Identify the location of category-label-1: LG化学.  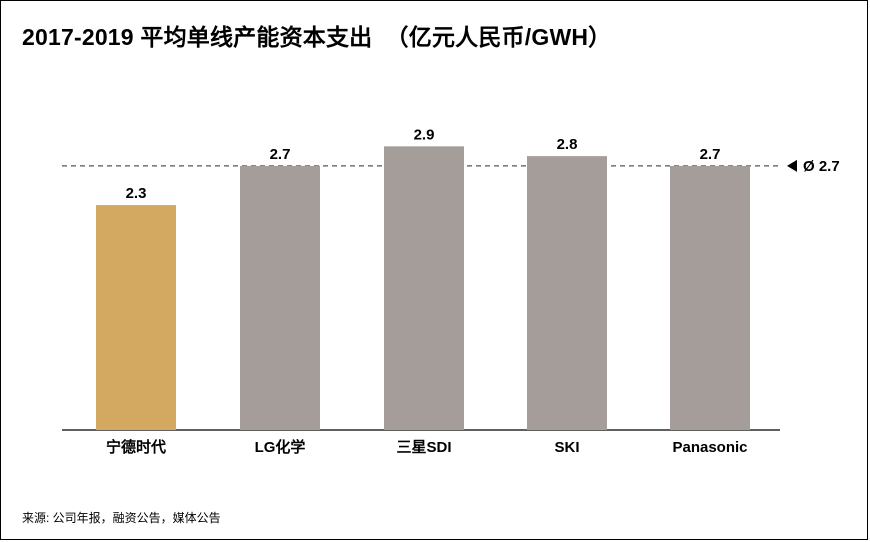
(280, 447).